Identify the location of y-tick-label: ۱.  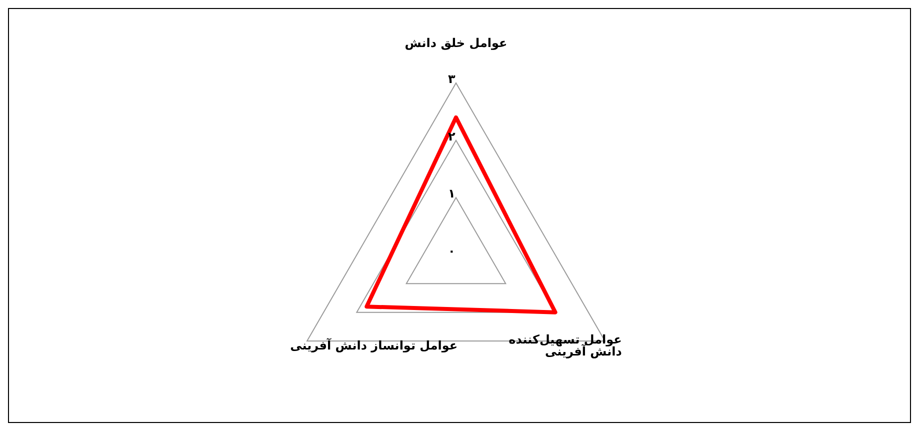
(452, 193).